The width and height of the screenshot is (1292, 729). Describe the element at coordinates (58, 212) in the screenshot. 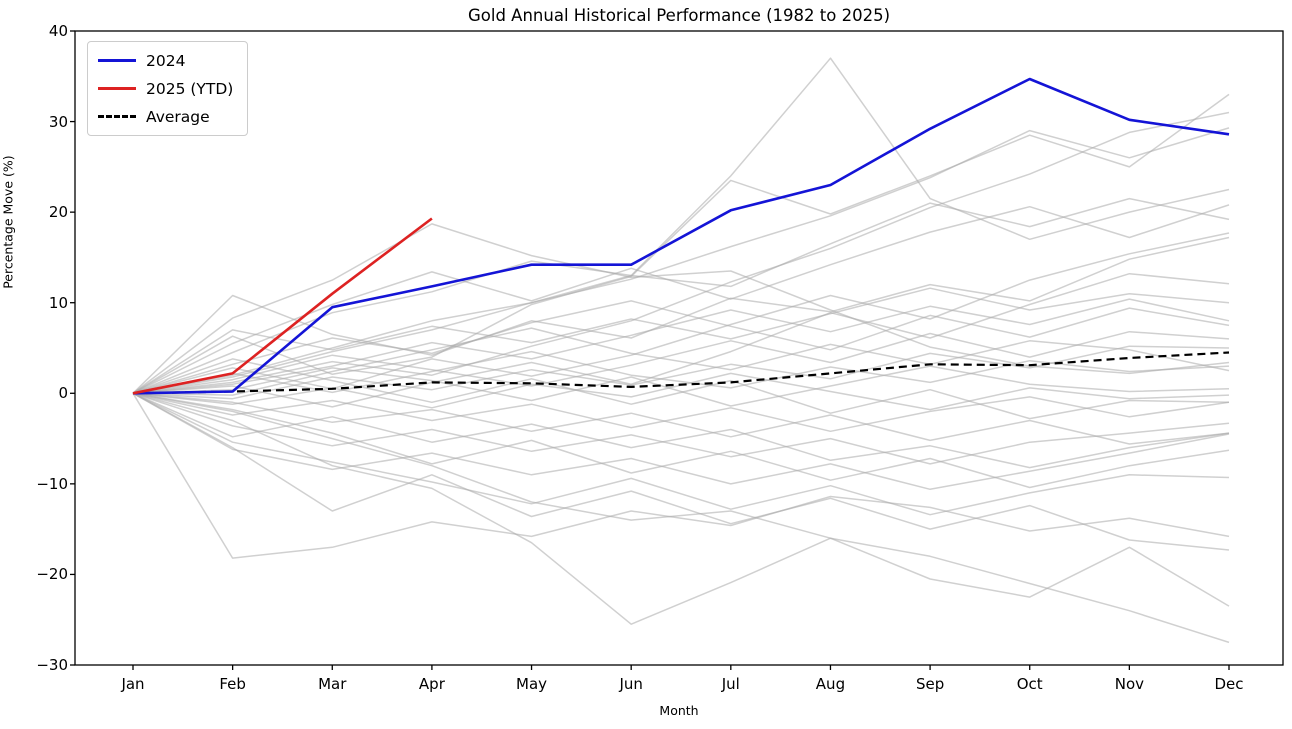

I see `y-tick-label-20: 20` at that location.